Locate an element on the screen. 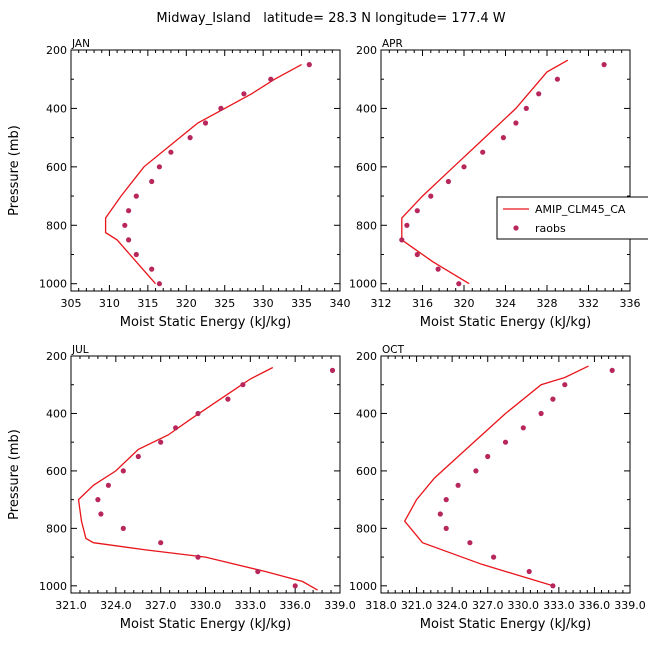 This screenshot has height=648, width=648. panel-oct-xtick-label: 324.0 is located at coordinates (452, 605).